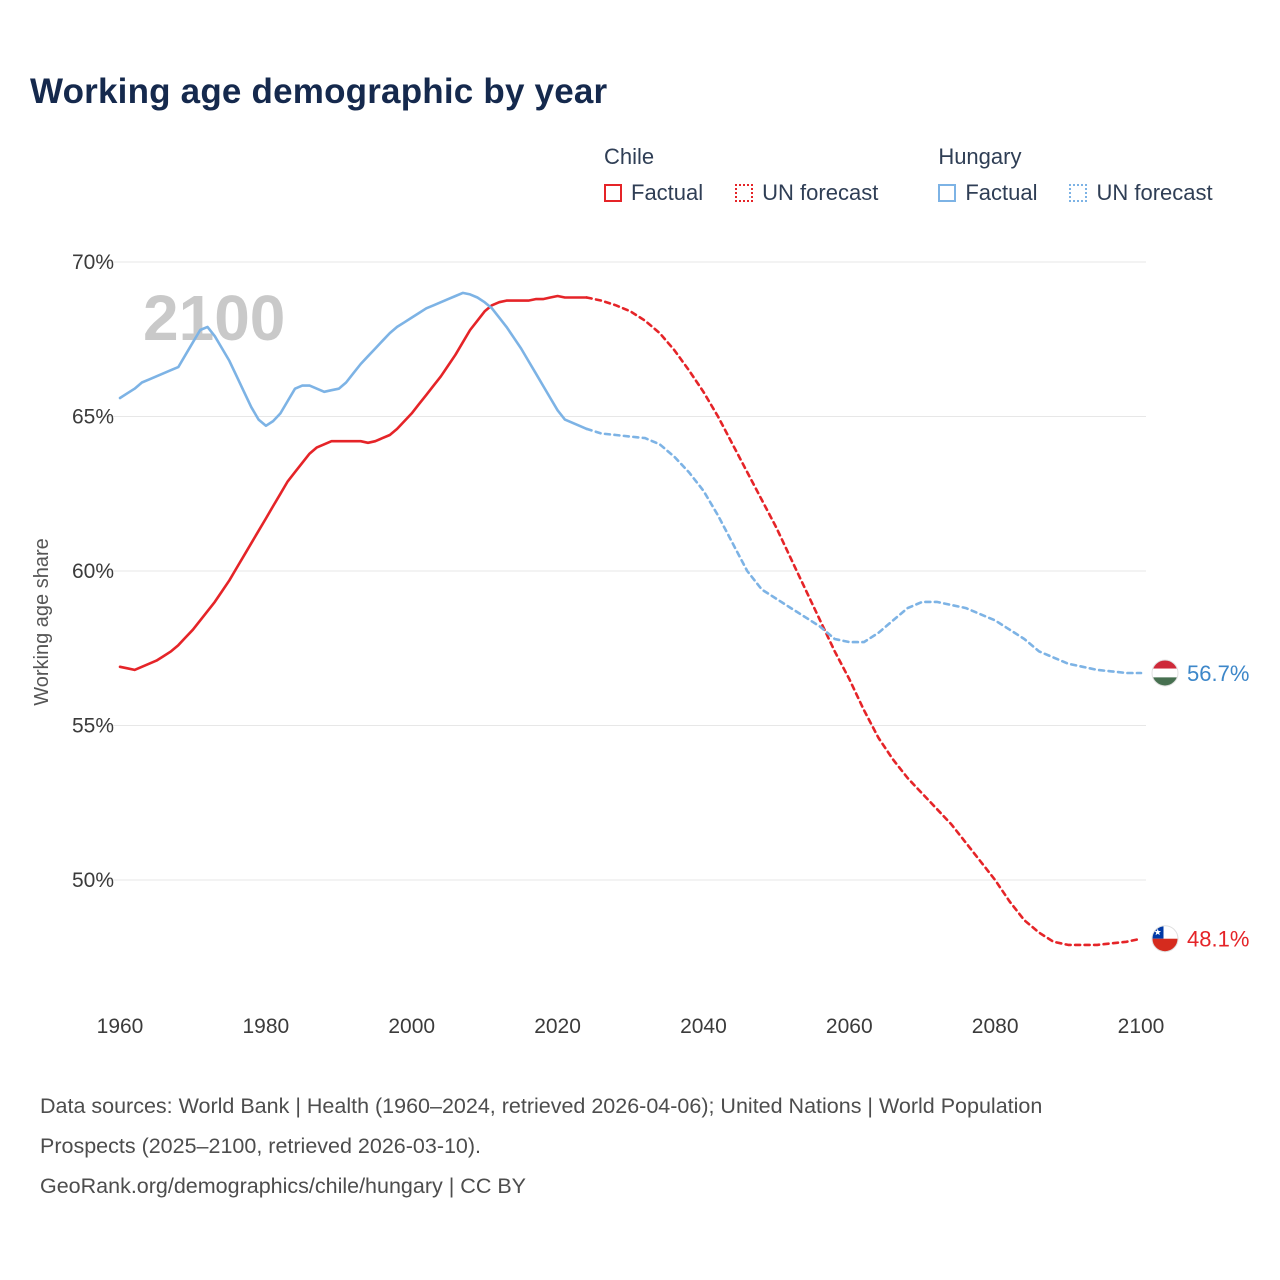 This screenshot has height=1280, width=1280. What do you see at coordinates (120, 1026) in the screenshot?
I see `x-tick-label: 1960` at bounding box center [120, 1026].